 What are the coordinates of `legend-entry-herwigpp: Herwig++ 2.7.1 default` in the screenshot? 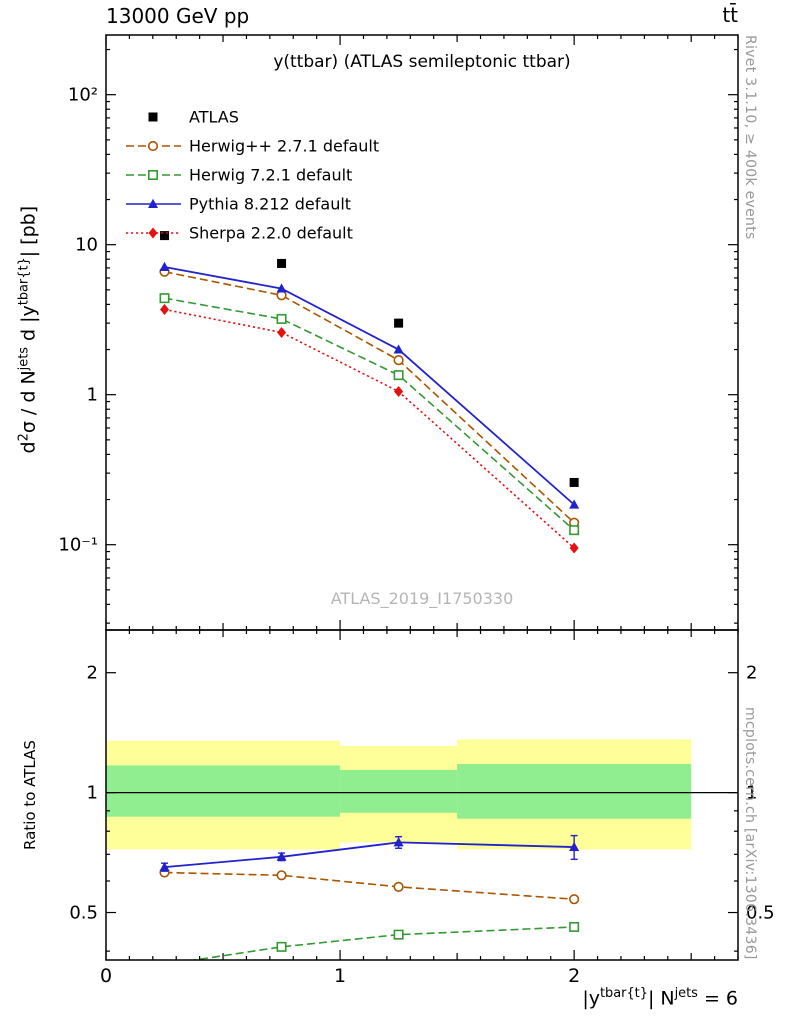 It's located at (252, 146).